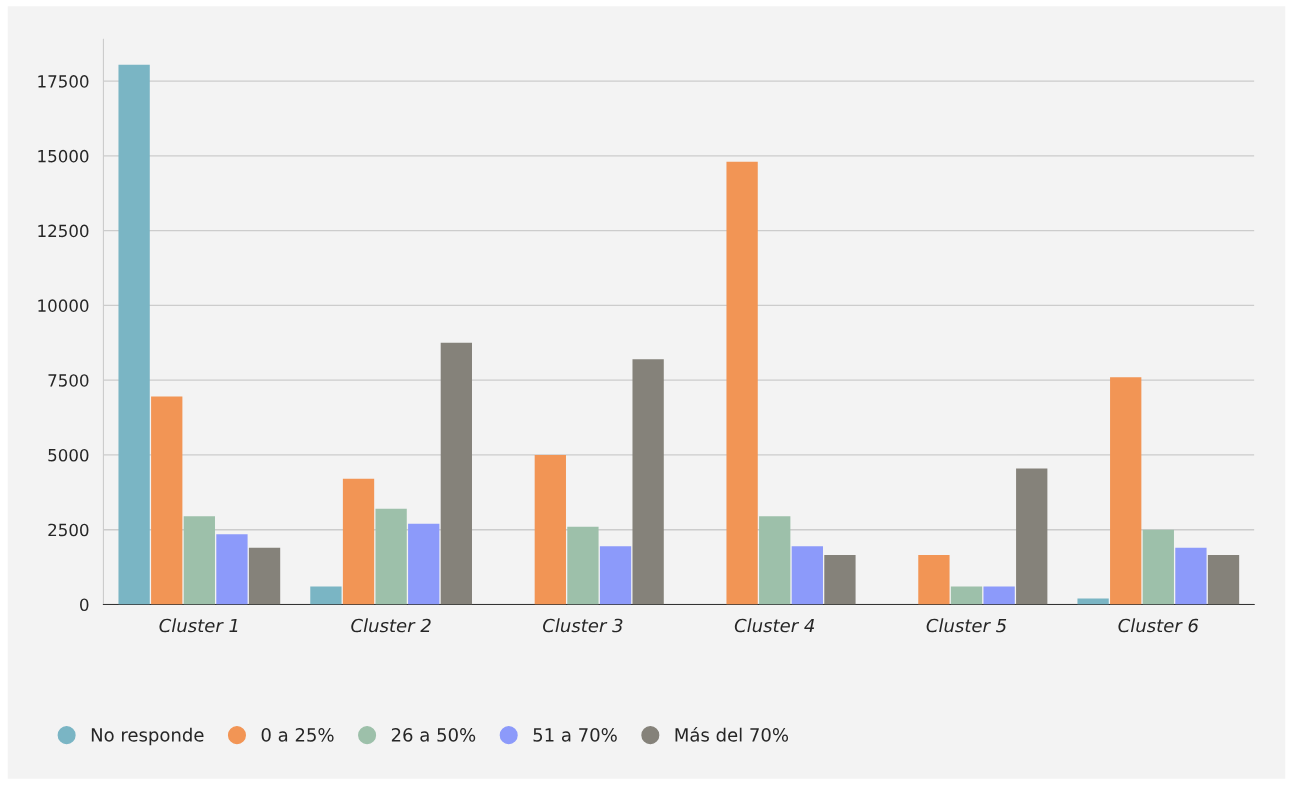 This screenshot has width=1293, height=785. What do you see at coordinates (198, 625) in the screenshot?
I see `x-tick-label: Cluster 1` at bounding box center [198, 625].